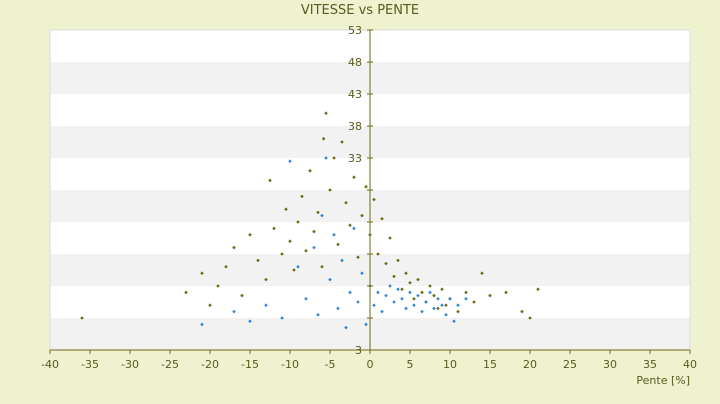 The width and height of the screenshot is (720, 404). I want to click on x-tick-label: 15, so click(490, 364).